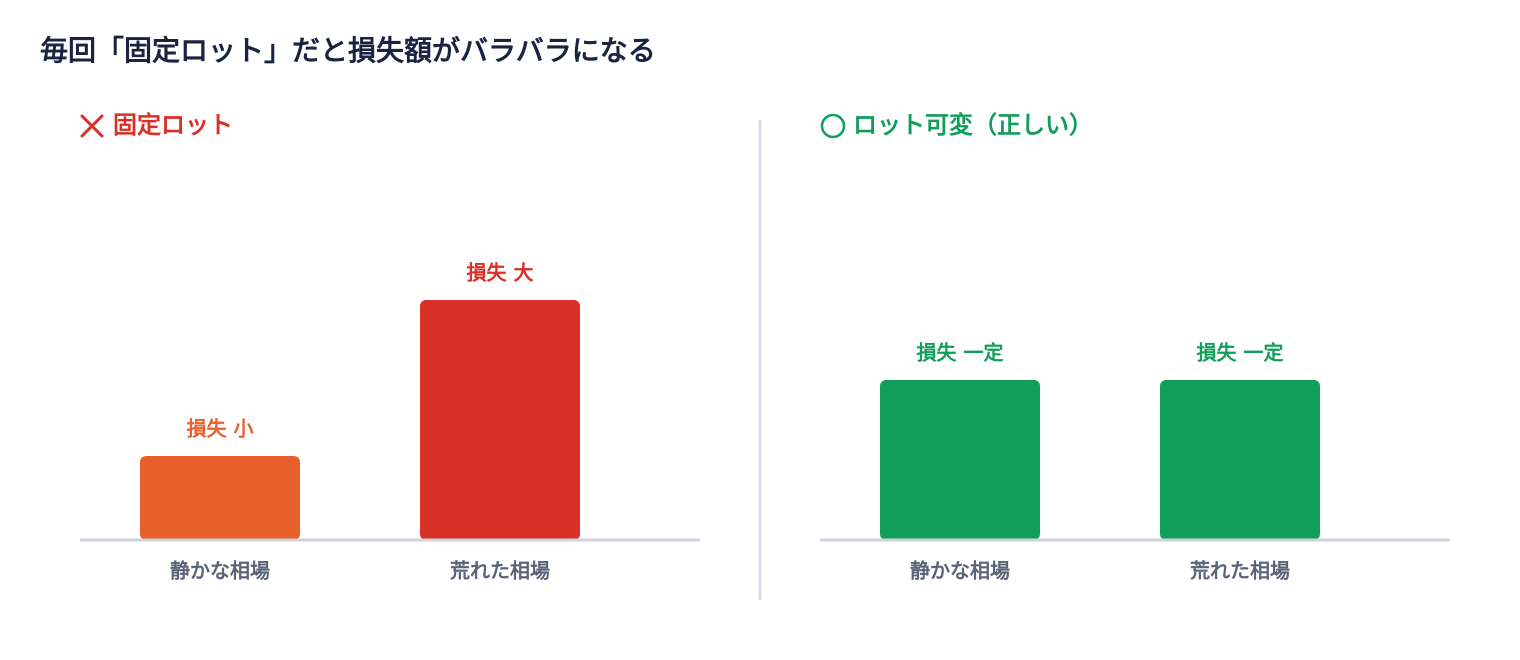 The image size is (1520, 660). Describe the element at coordinates (500, 273) in the screenshot. I see `value-label: 損失 大` at that location.